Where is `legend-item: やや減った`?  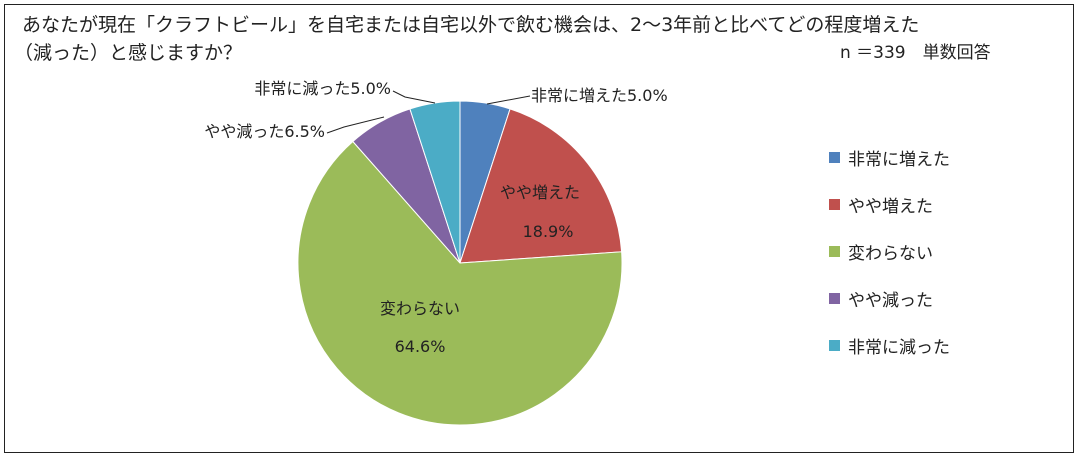 legend-item: やや減った is located at coordinates (889, 298).